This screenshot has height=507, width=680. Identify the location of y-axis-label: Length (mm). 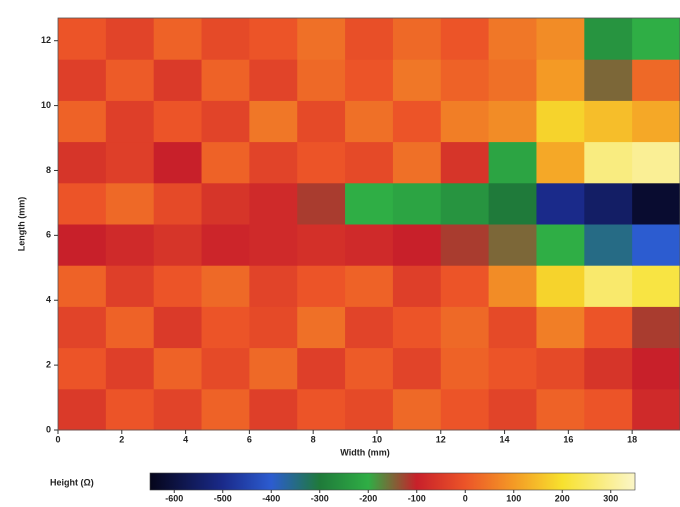
(21, 224).